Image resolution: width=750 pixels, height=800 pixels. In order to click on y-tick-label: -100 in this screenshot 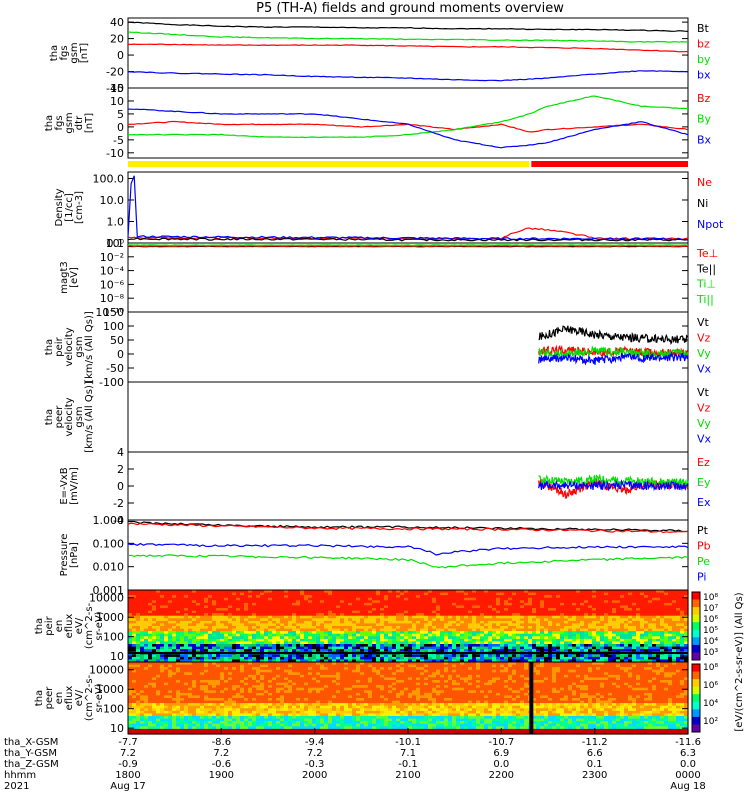, I will do `click(111, 382)`.